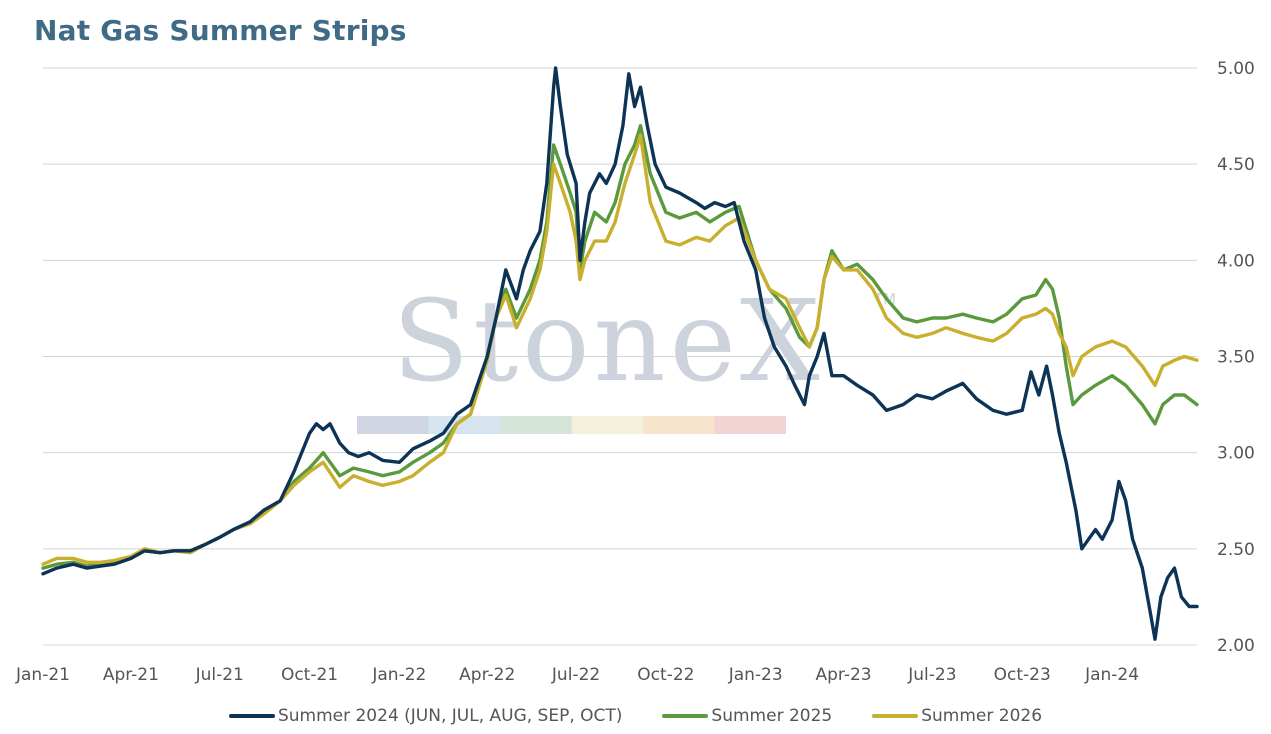  I want to click on x-tick-label: Jul-23, so click(931, 675).